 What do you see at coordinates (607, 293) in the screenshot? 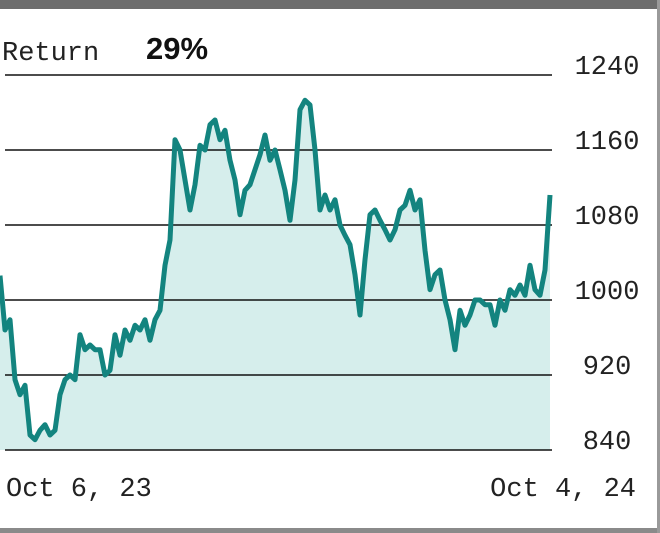
I see `y-tick-label: 1000` at bounding box center [607, 293].